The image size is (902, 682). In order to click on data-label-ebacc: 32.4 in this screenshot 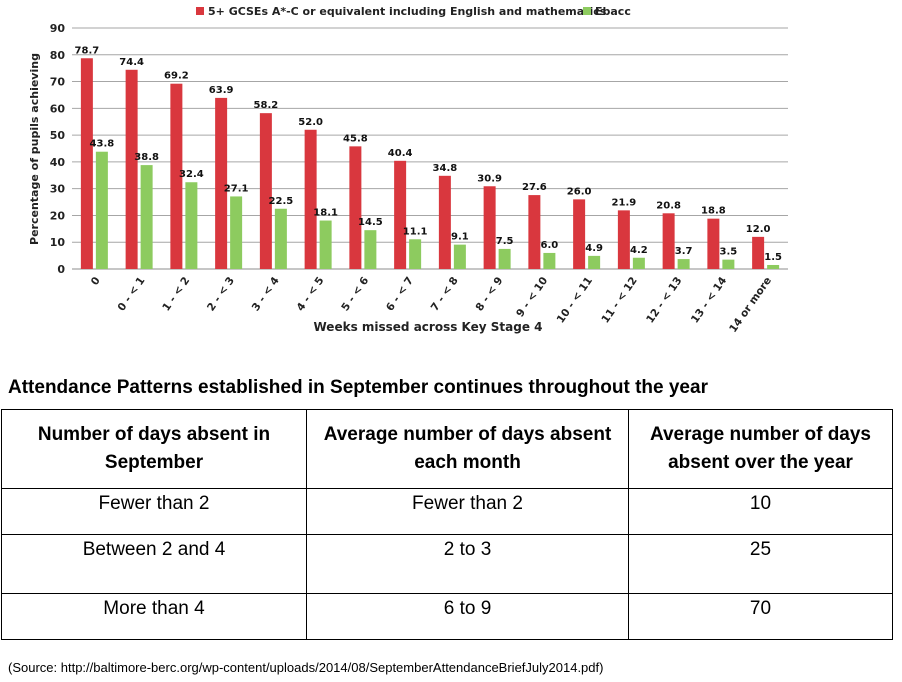, I will do `click(191, 174)`.